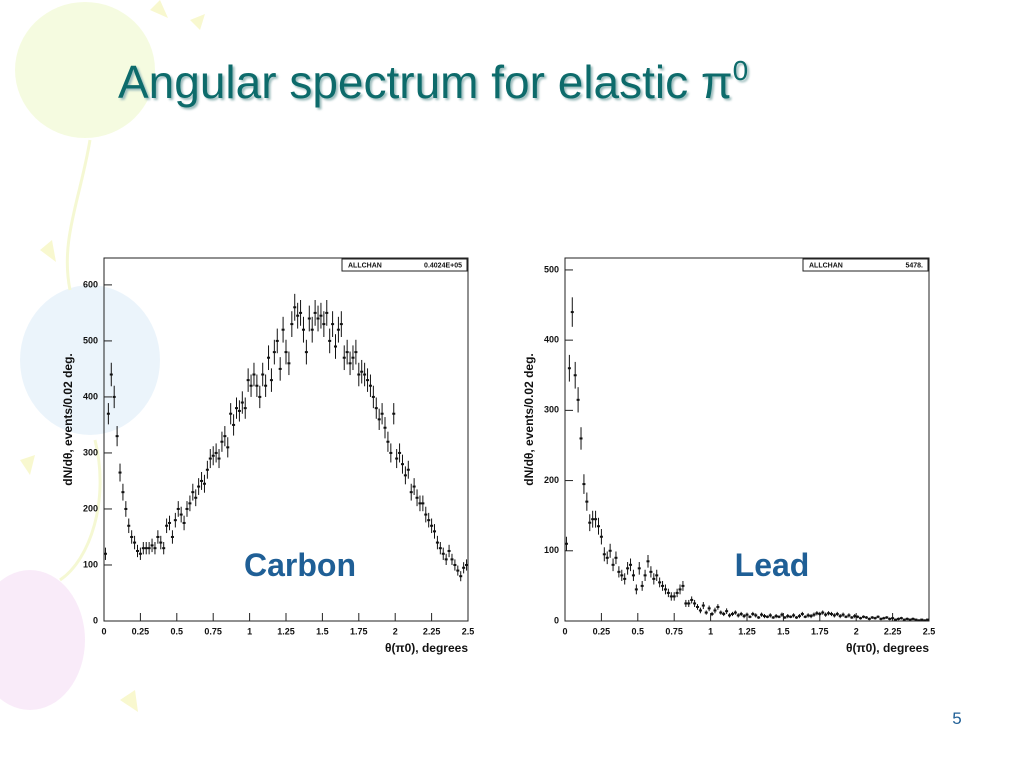 This screenshot has height=768, width=1024. I want to click on x-tick-label: 0.75, so click(674, 631).